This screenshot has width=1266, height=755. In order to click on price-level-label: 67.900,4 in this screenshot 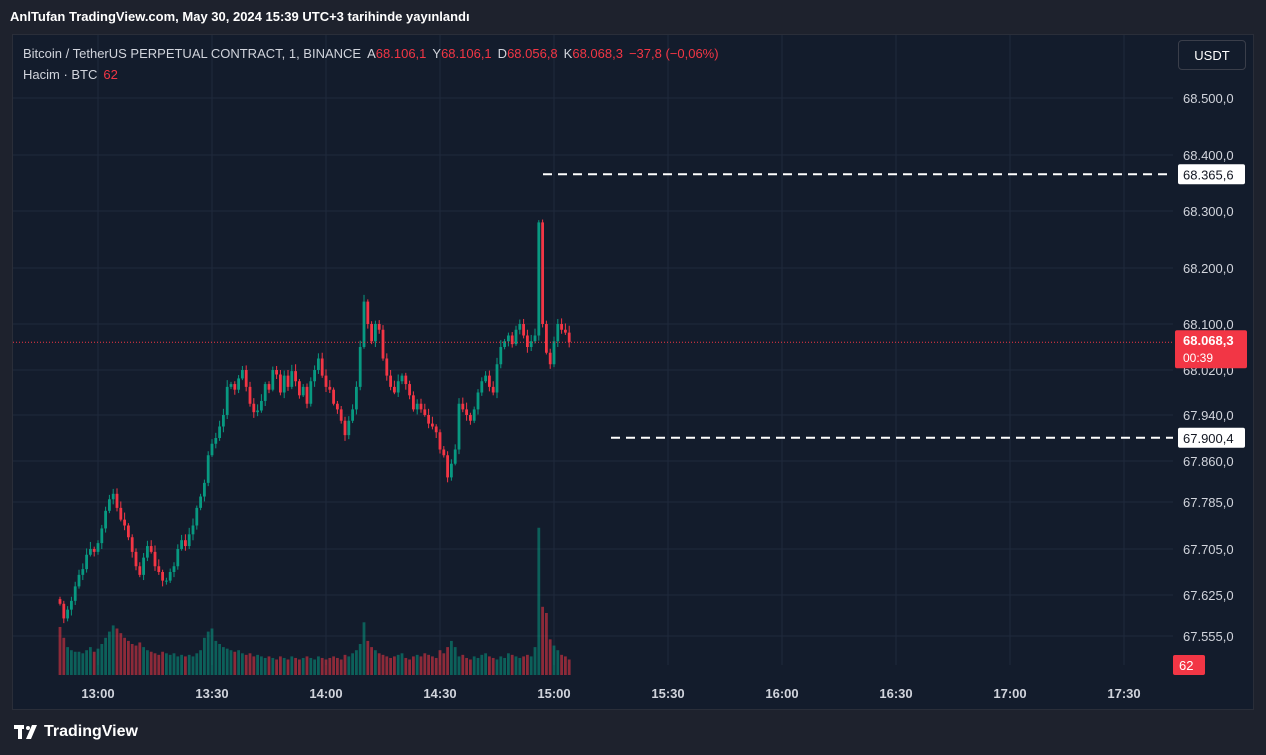, I will do `click(1208, 438)`.